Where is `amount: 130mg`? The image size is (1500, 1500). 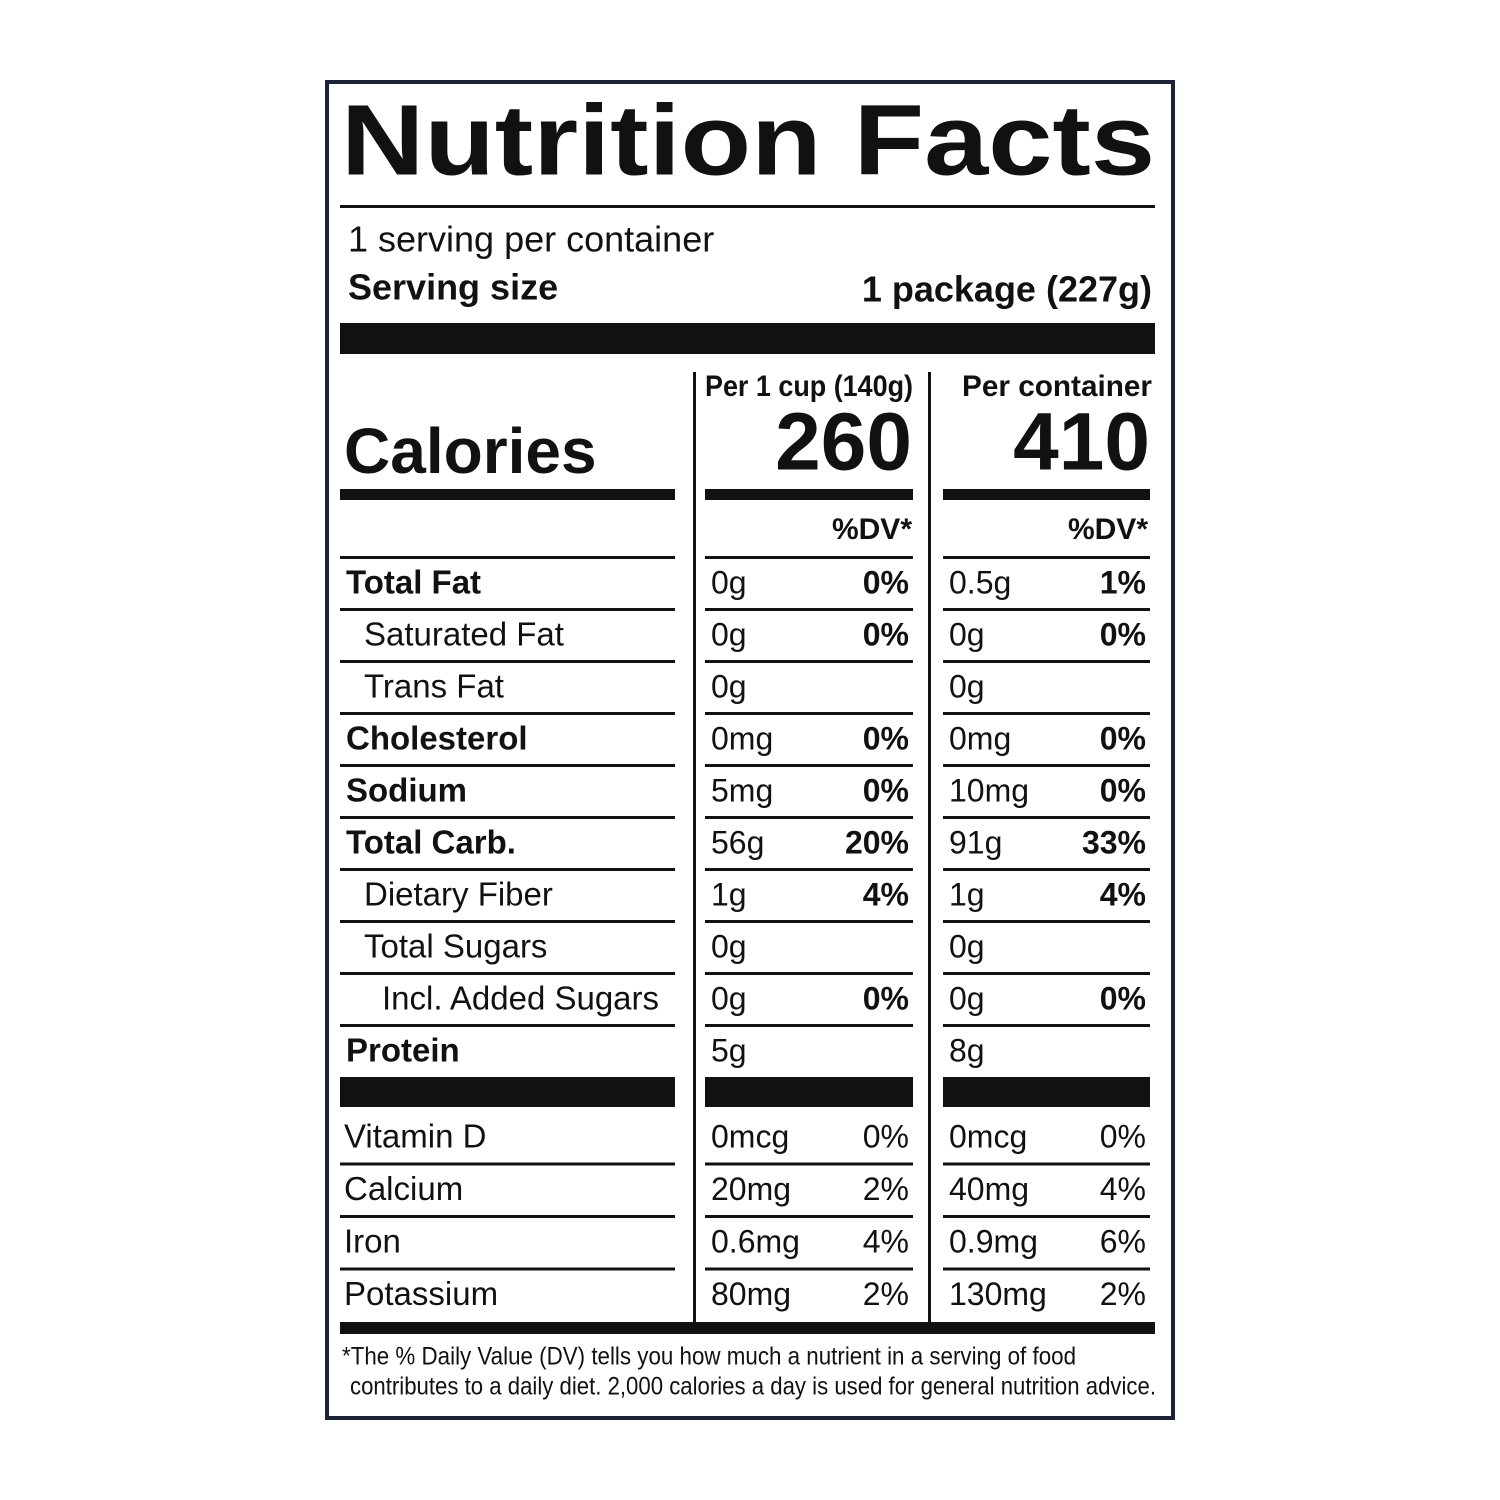 amount: 130mg is located at coordinates (998, 1294).